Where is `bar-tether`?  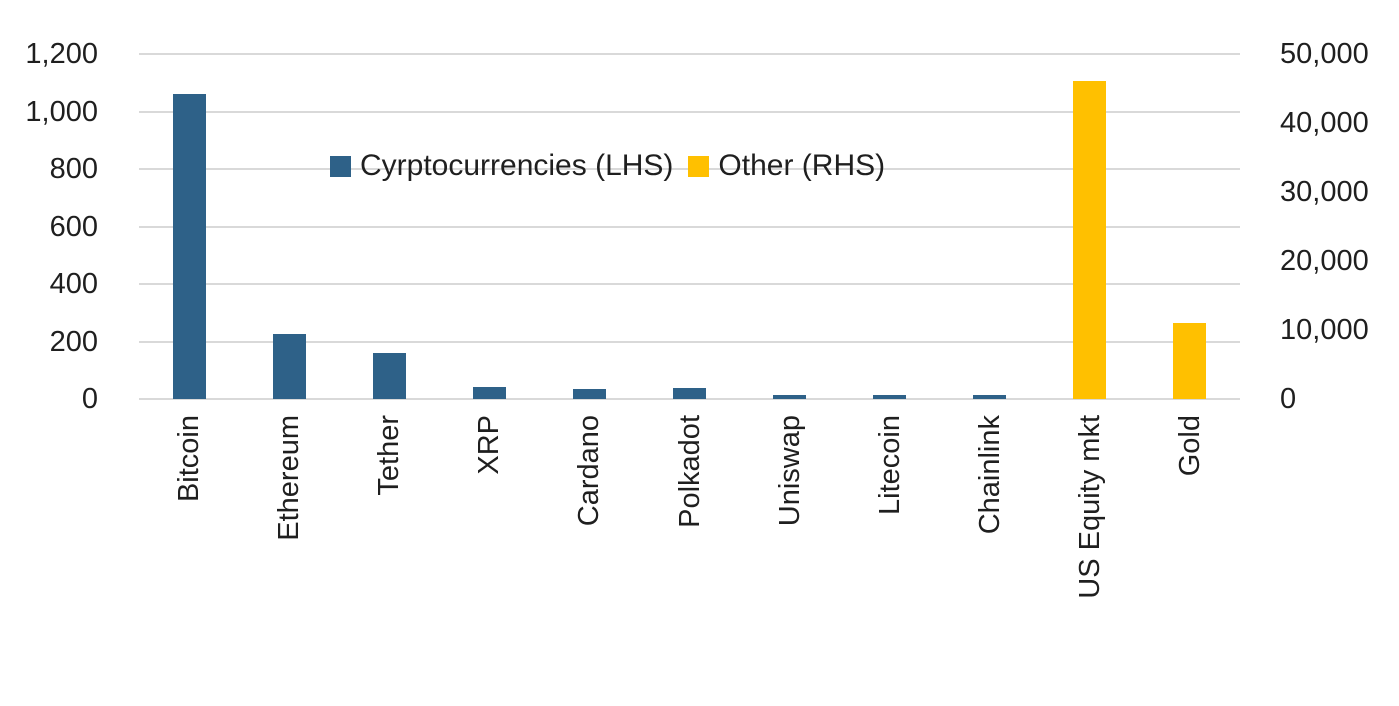
bar-tether is located at coordinates (389, 376).